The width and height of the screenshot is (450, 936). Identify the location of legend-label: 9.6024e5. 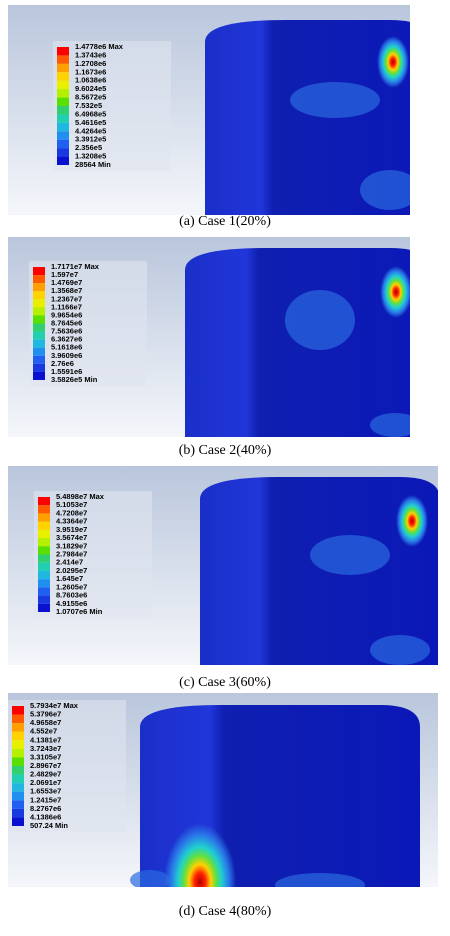
(90, 88).